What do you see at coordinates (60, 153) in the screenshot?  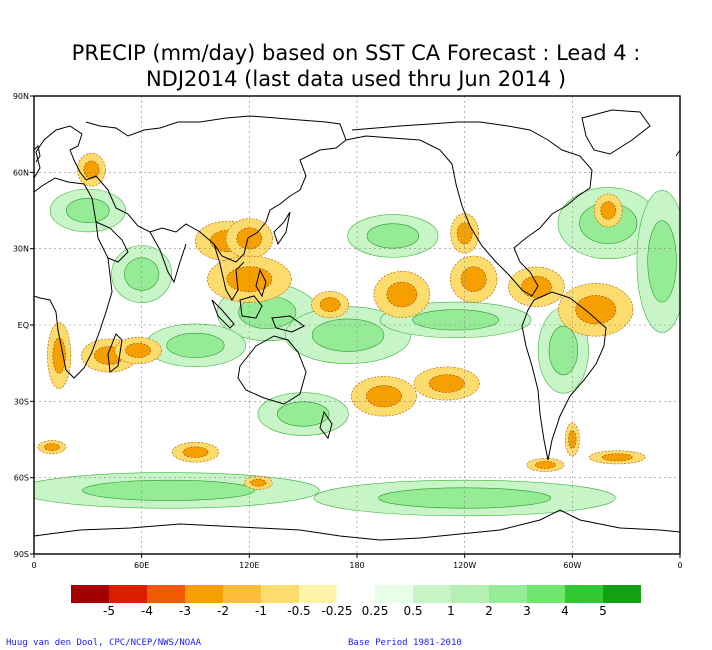 I see `europe-coastline` at bounding box center [60, 153].